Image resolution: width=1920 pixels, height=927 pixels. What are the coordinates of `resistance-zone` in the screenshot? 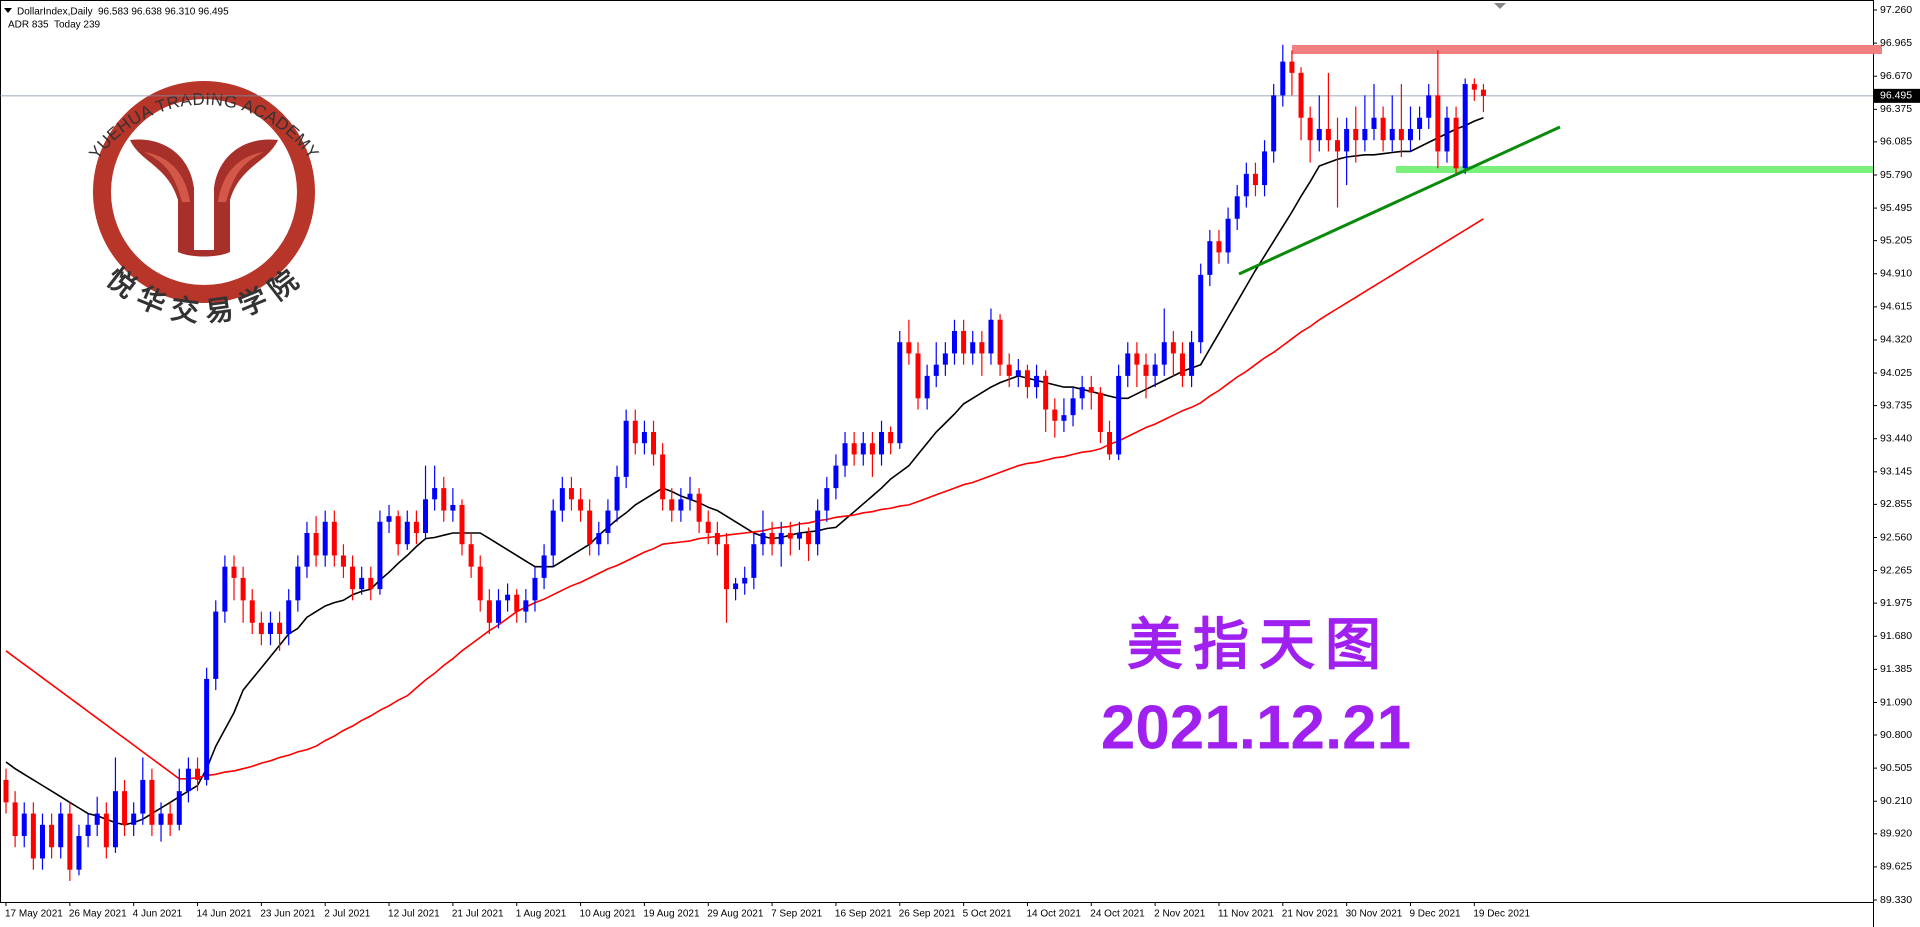 It's located at (1587, 49).